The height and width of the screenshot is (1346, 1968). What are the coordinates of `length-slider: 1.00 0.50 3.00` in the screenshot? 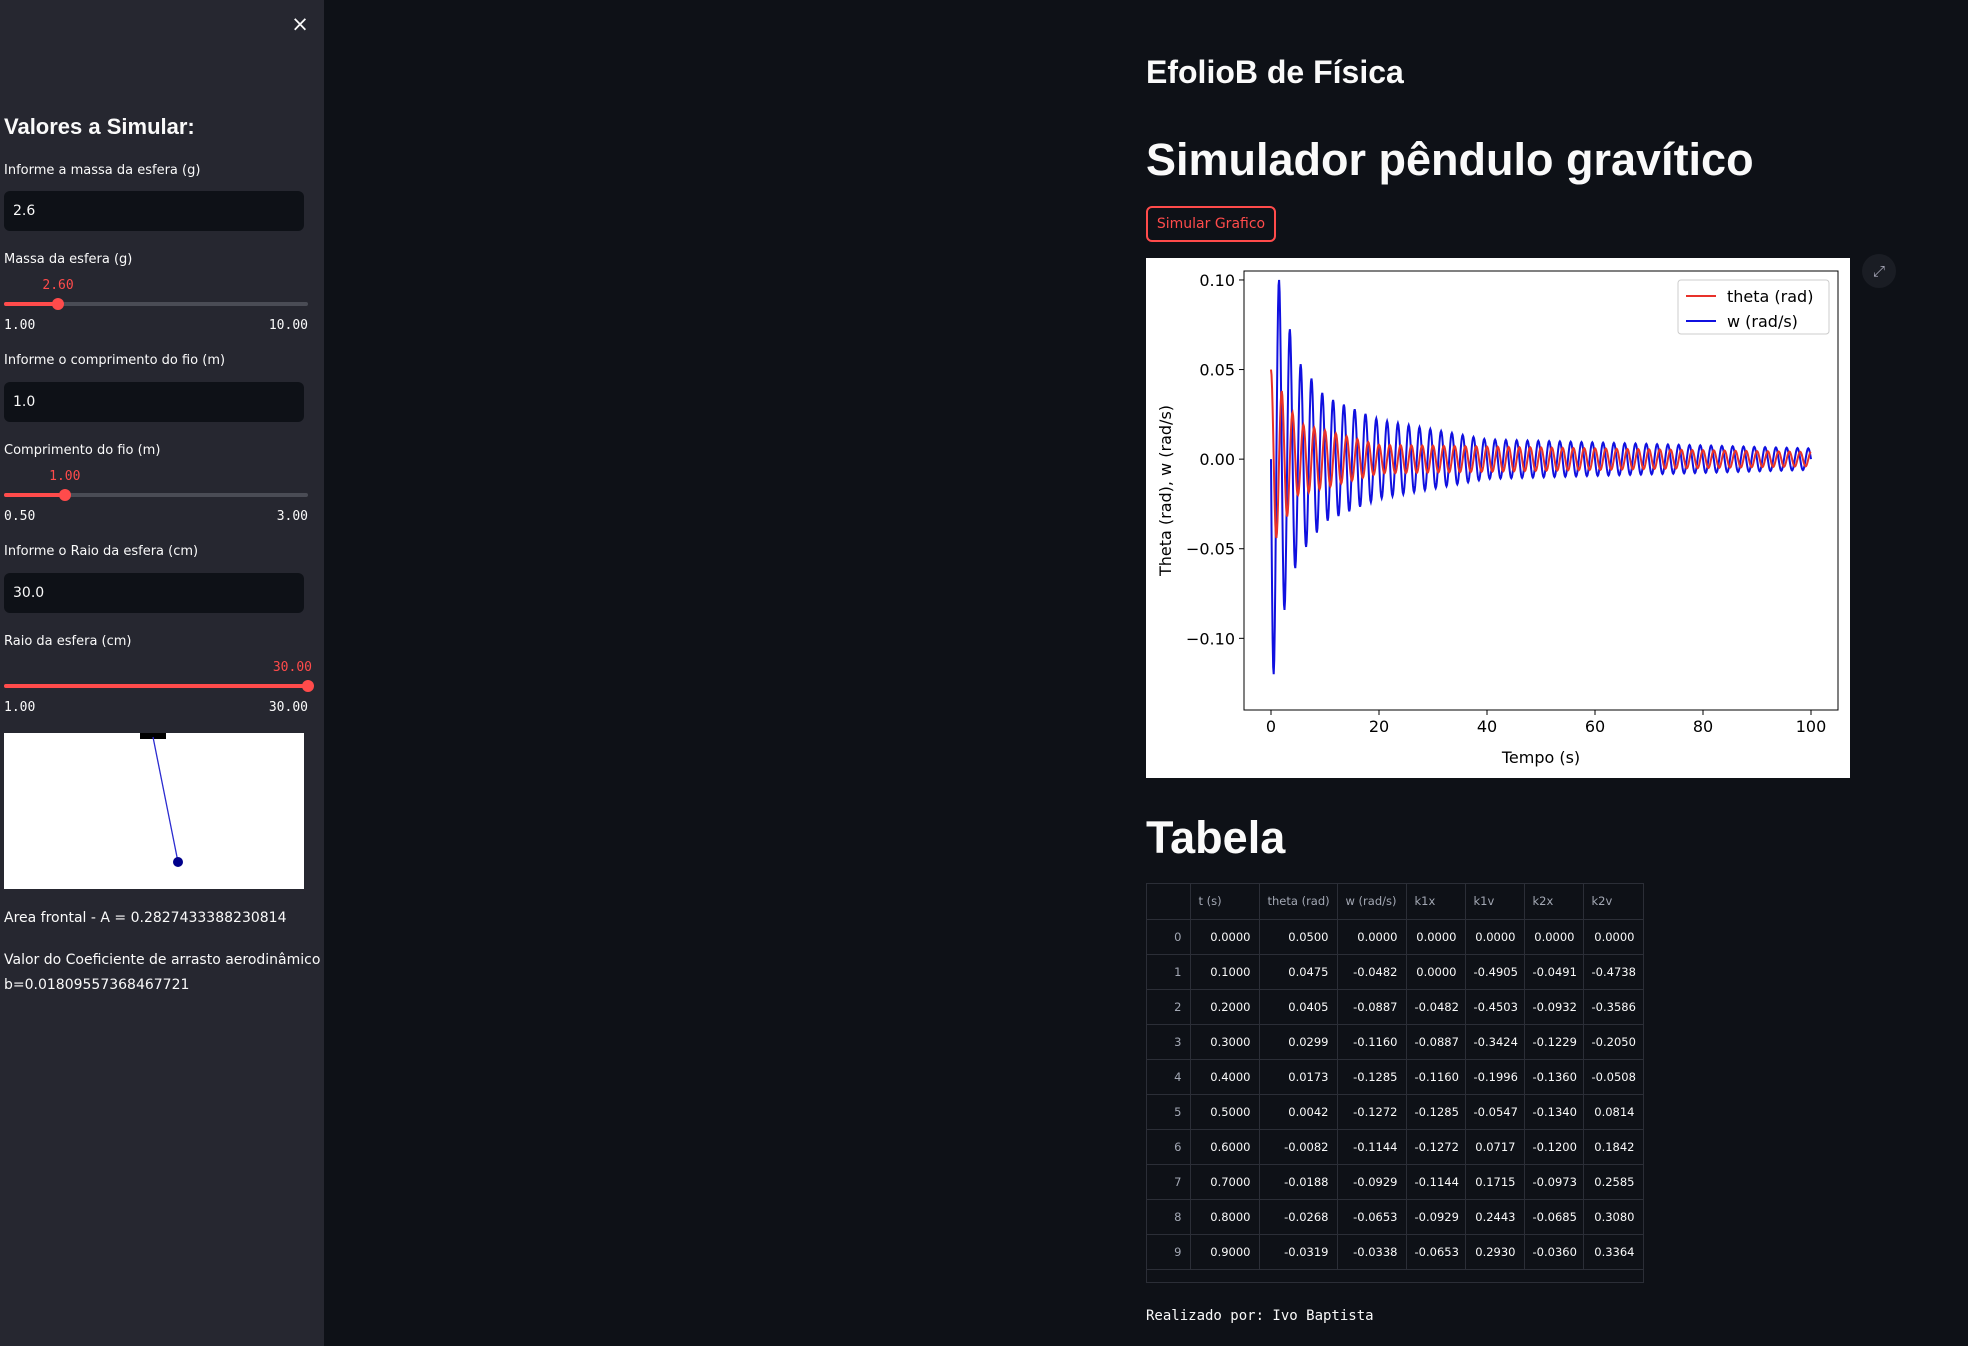 It's located at (156, 490).